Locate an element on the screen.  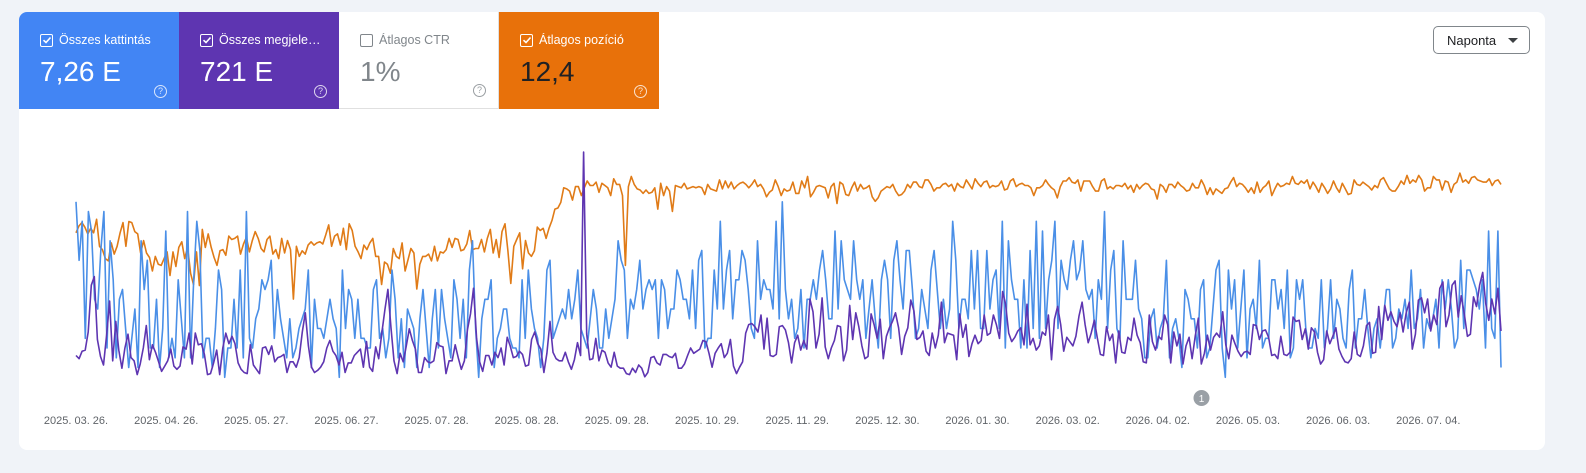
tile-label-row: Összes kattintás is located at coordinates (95, 40).